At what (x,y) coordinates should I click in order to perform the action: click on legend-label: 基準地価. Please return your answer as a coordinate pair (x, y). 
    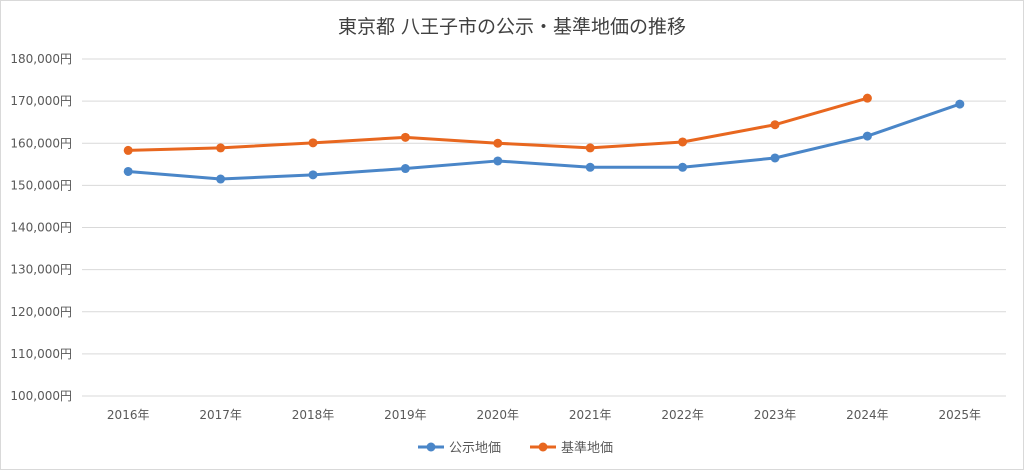
    Looking at the image, I should click on (587, 448).